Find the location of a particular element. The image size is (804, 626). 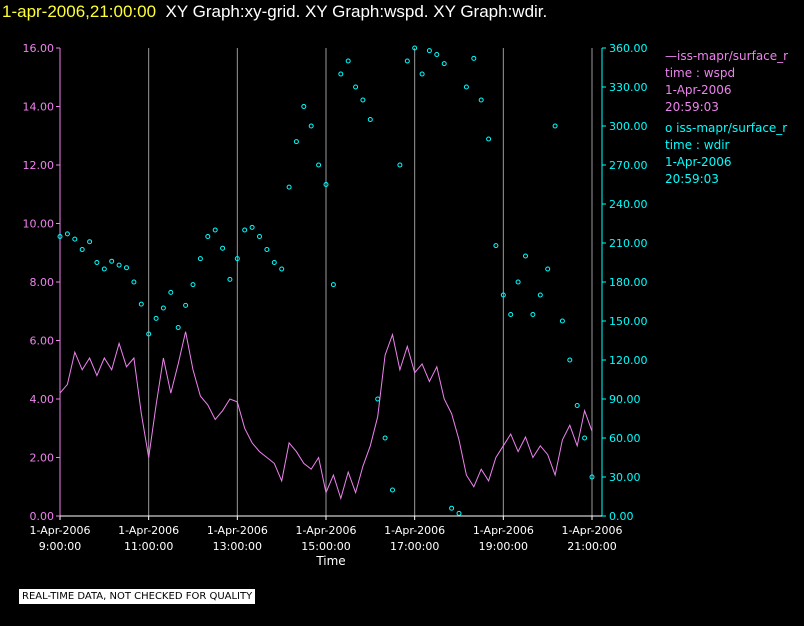

left-tick-label: 4.00 is located at coordinates (42, 399).